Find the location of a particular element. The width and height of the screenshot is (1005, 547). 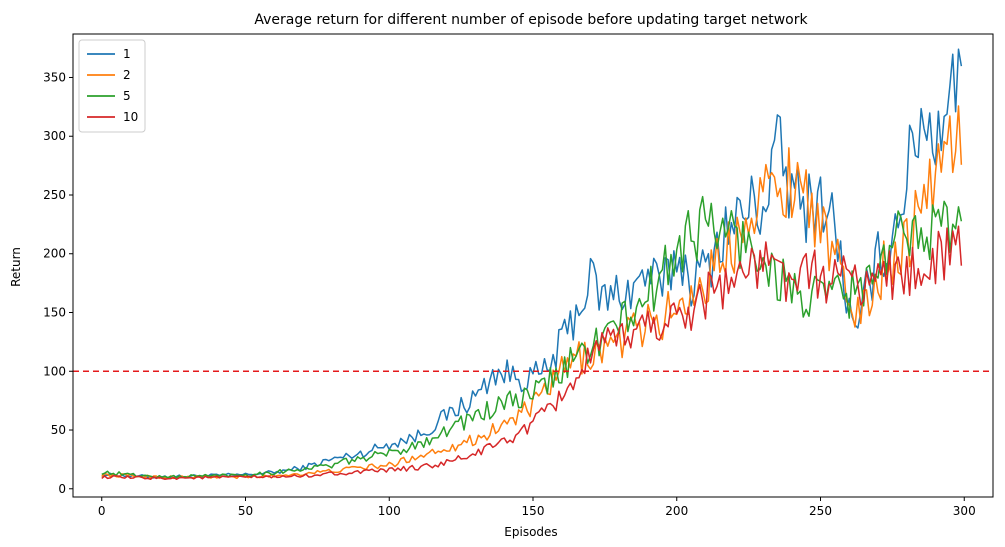

y-tick-label: 50 is located at coordinates (58, 430).